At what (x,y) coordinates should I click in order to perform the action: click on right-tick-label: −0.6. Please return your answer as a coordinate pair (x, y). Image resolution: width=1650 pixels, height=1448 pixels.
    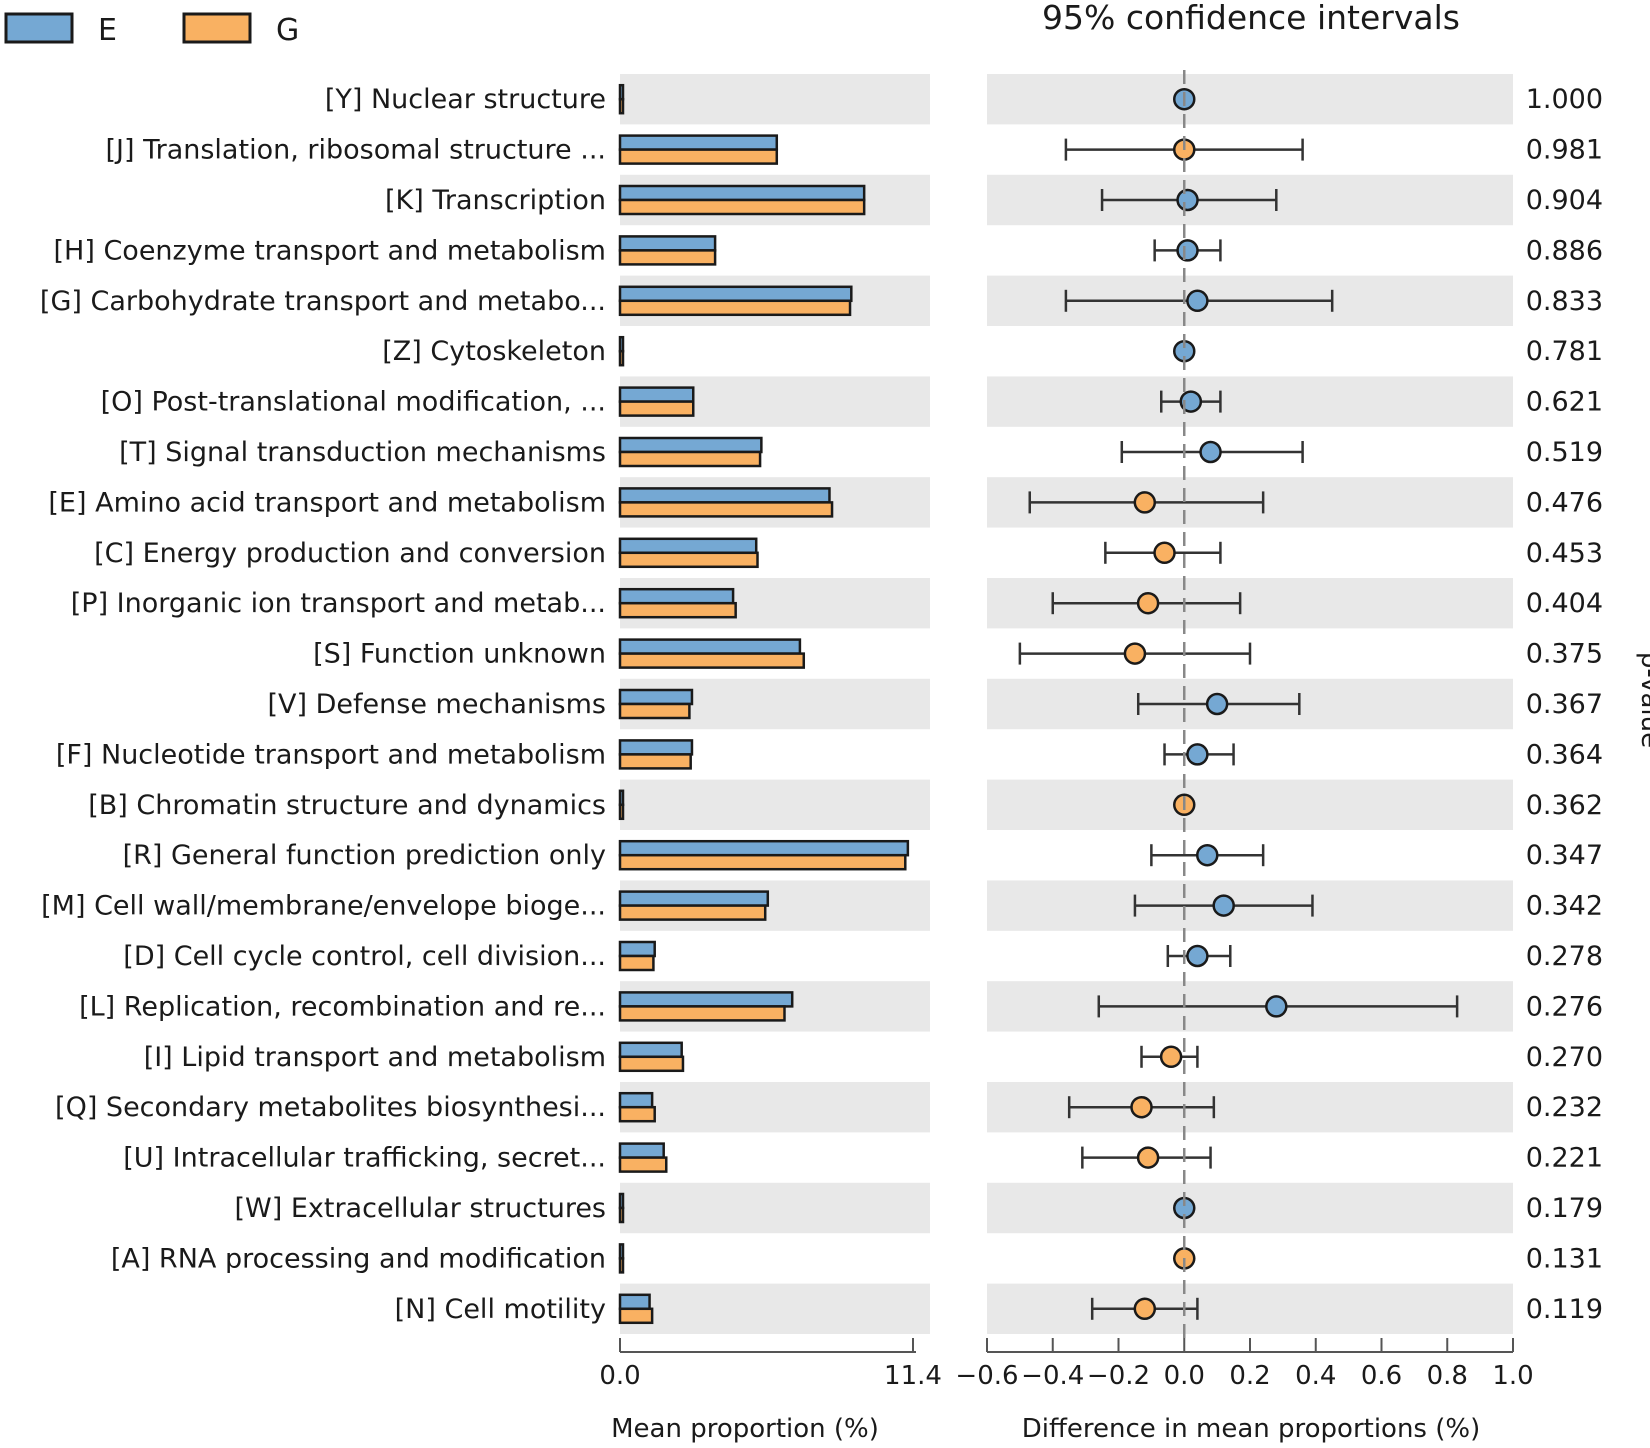
    Looking at the image, I should click on (986, 1376).